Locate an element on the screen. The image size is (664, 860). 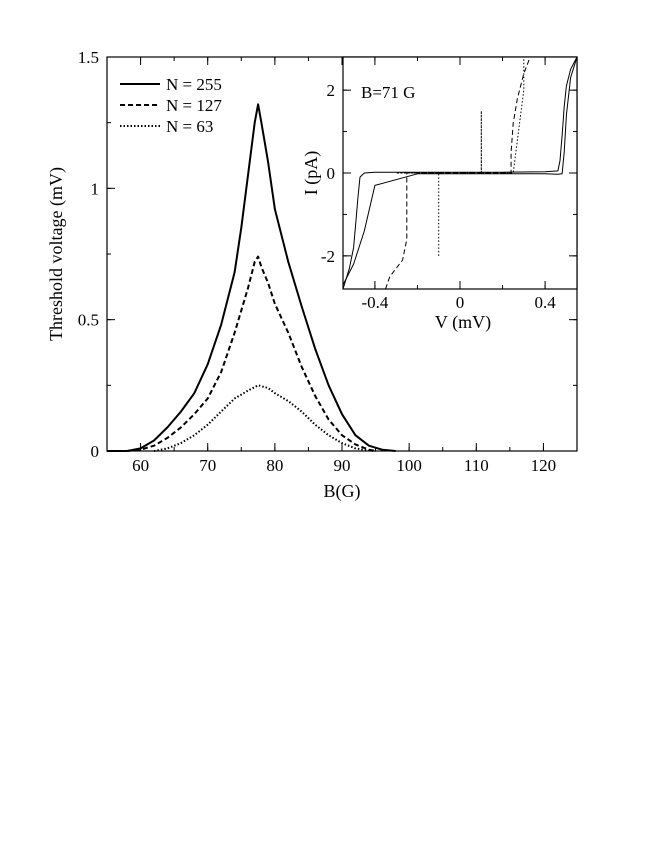
inset-plot-frame is located at coordinates (460, 173).